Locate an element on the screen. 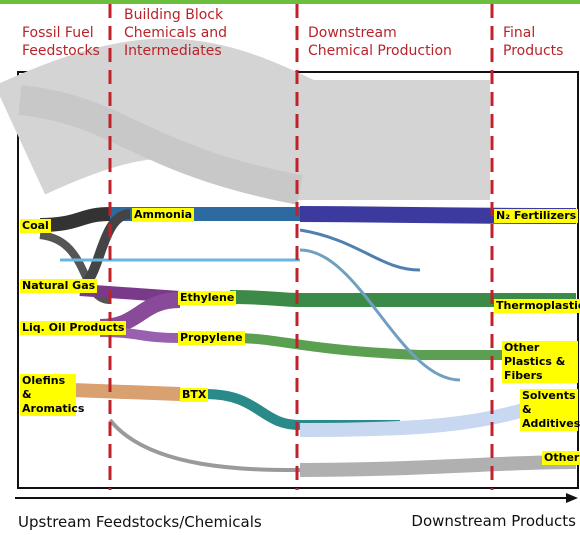 This screenshot has height=535, width=580. top-bar is located at coordinates (290, 2).